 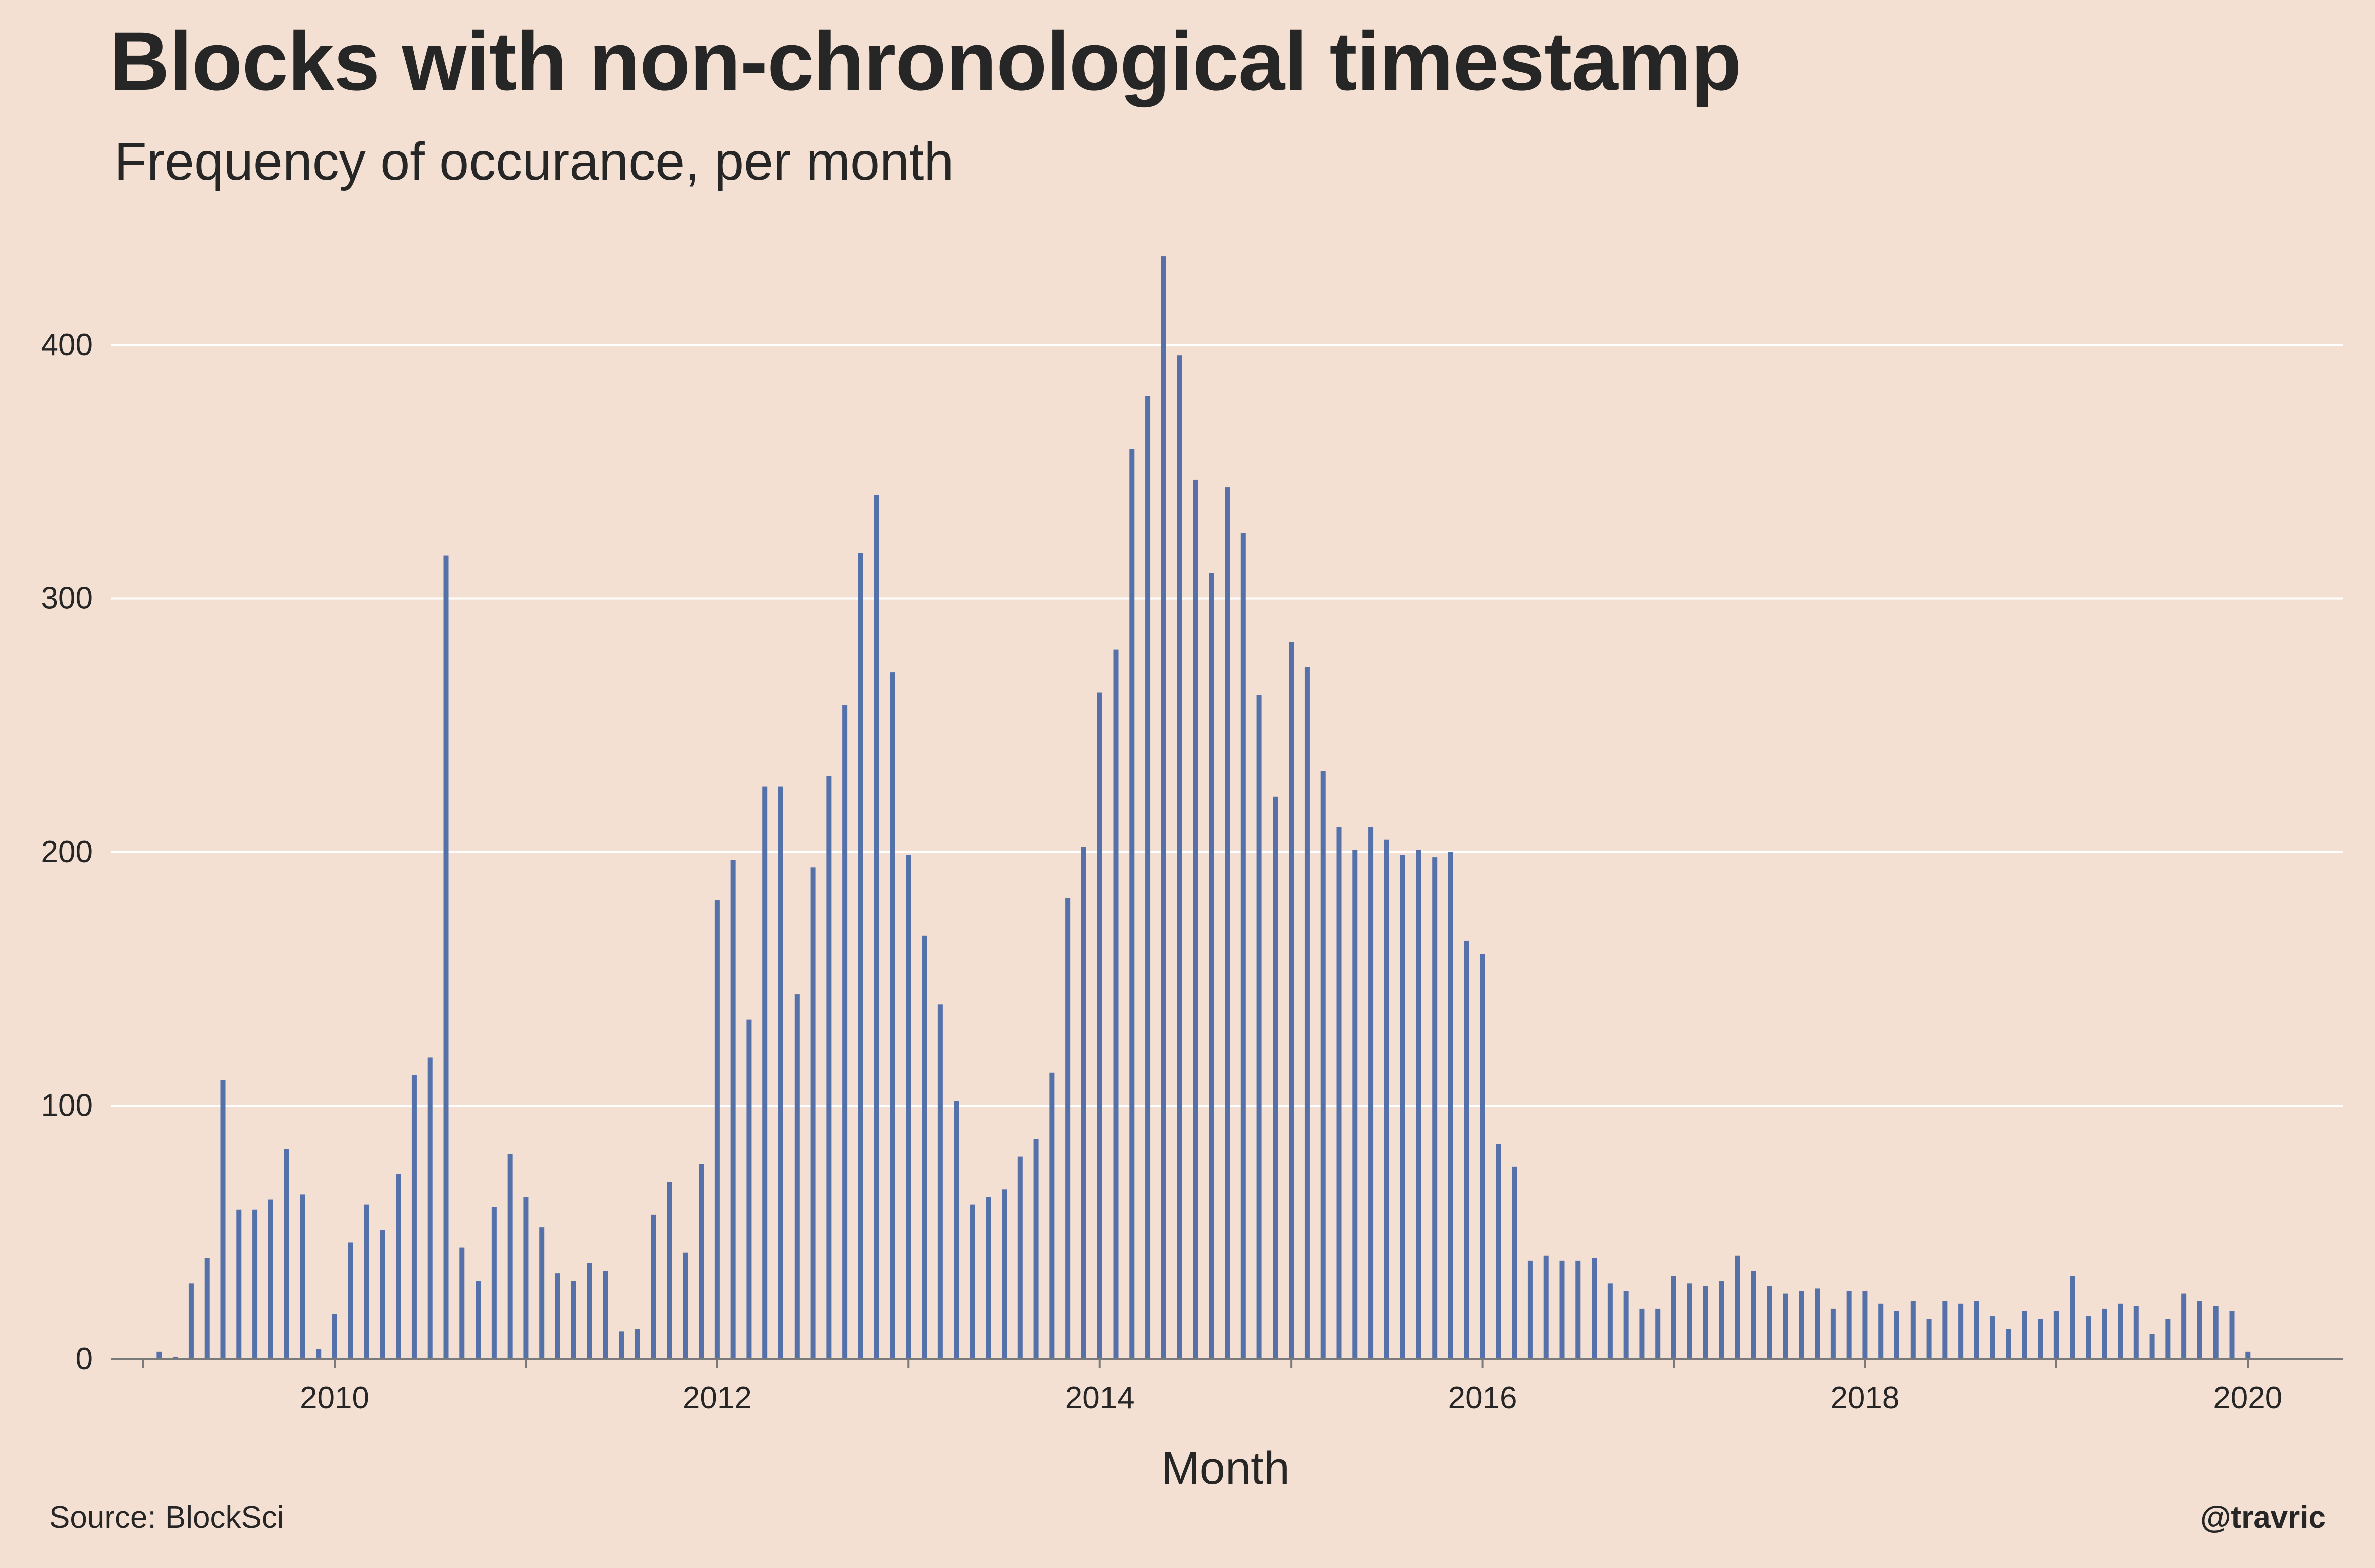 What do you see at coordinates (1227, 1387) in the screenshot?
I see `x-axis: 2010 2012 2014 2016 2018 2020` at bounding box center [1227, 1387].